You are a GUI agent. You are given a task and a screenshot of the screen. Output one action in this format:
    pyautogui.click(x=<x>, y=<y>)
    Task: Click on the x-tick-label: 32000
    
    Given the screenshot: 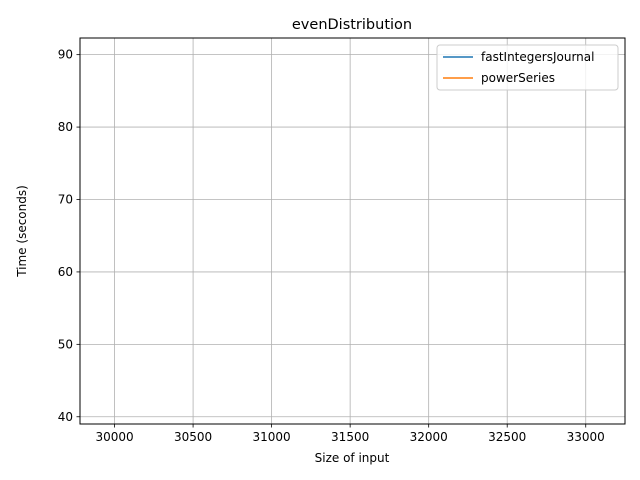 What is the action you would take?
    pyautogui.click(x=429, y=437)
    